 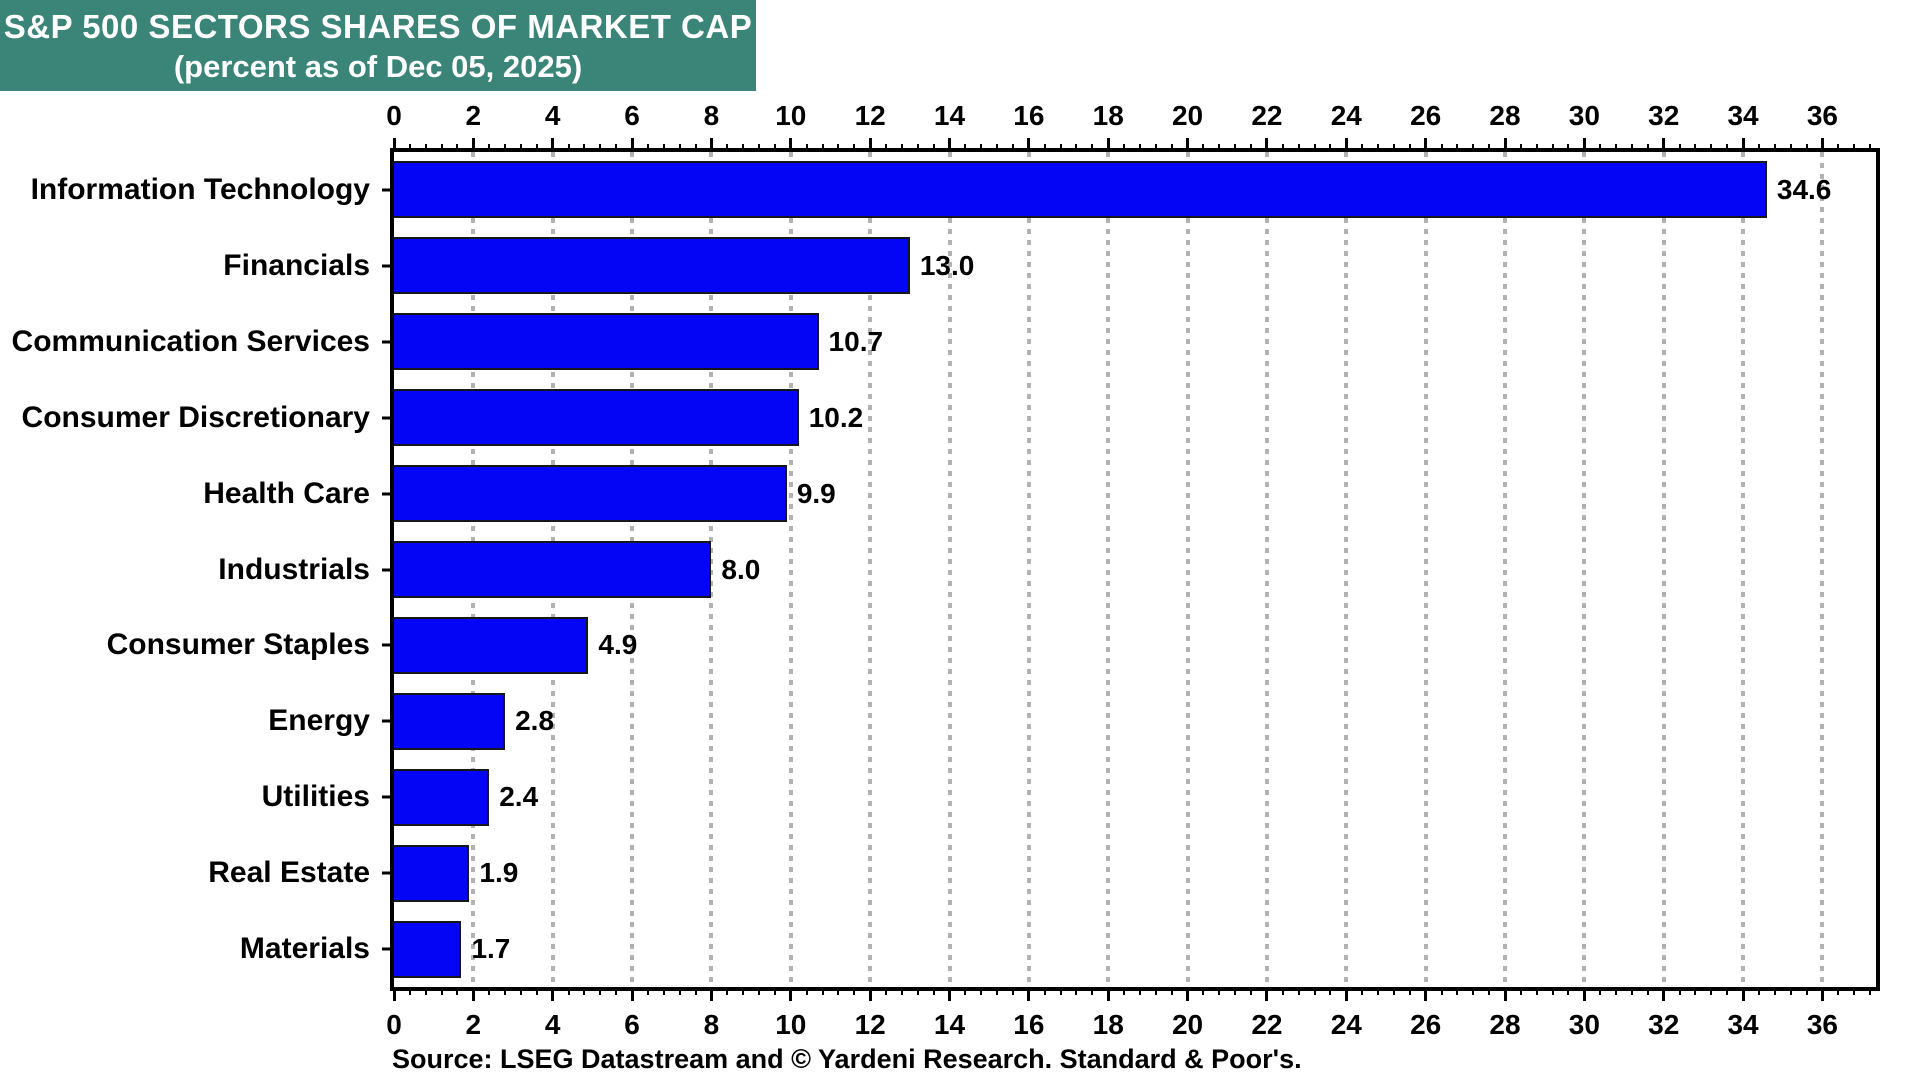 What do you see at coordinates (1346, 115) in the screenshot?
I see `x-tick-label-top: 24` at bounding box center [1346, 115].